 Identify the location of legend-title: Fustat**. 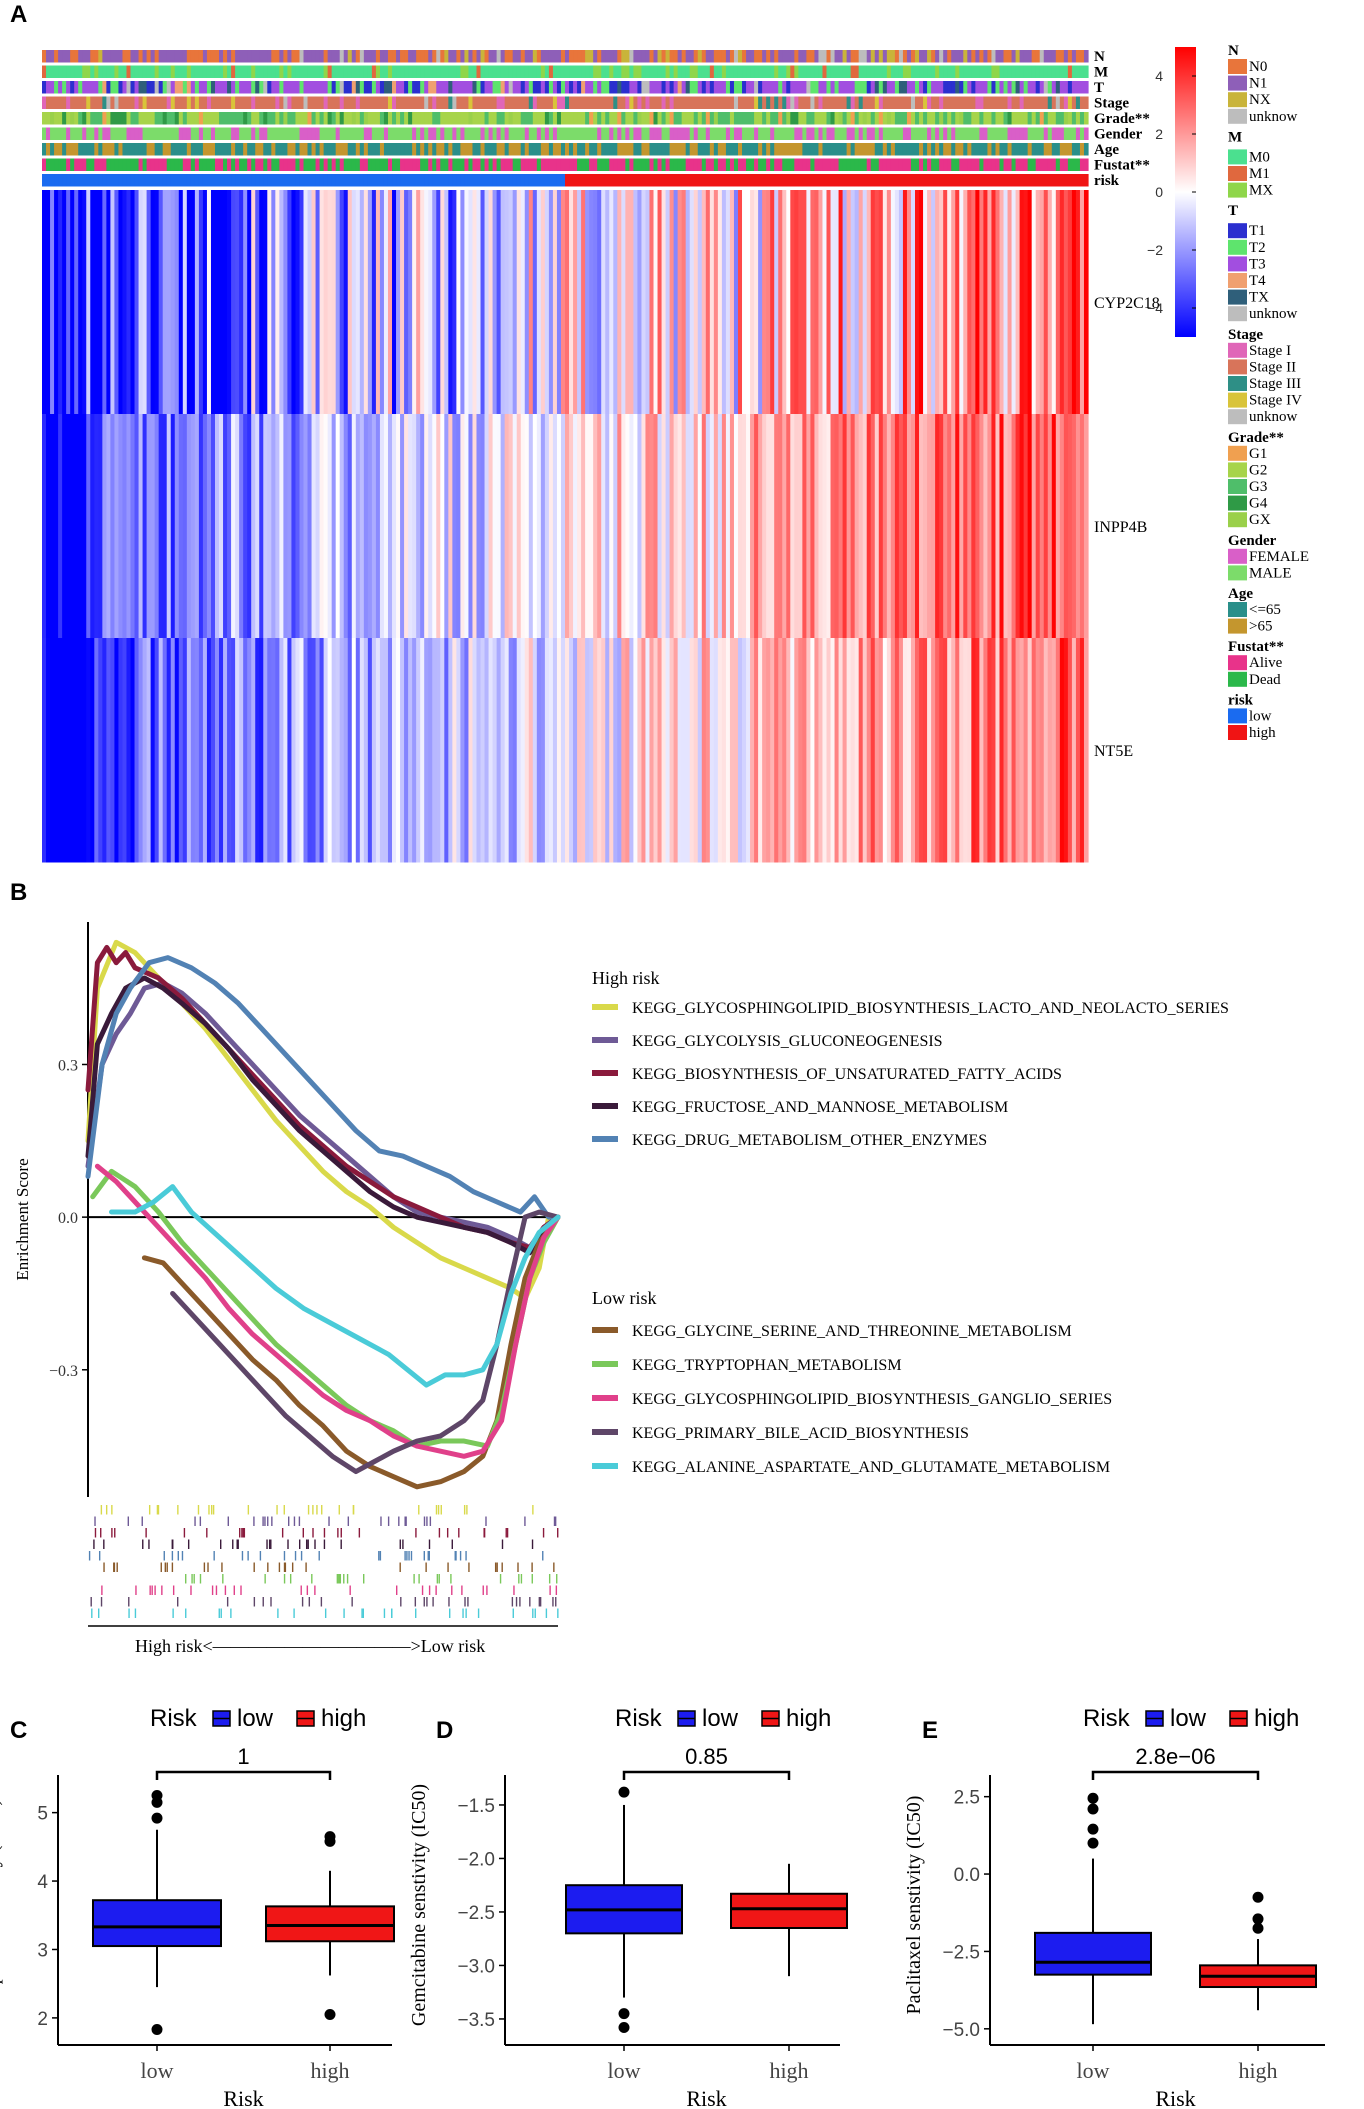
(1256, 647).